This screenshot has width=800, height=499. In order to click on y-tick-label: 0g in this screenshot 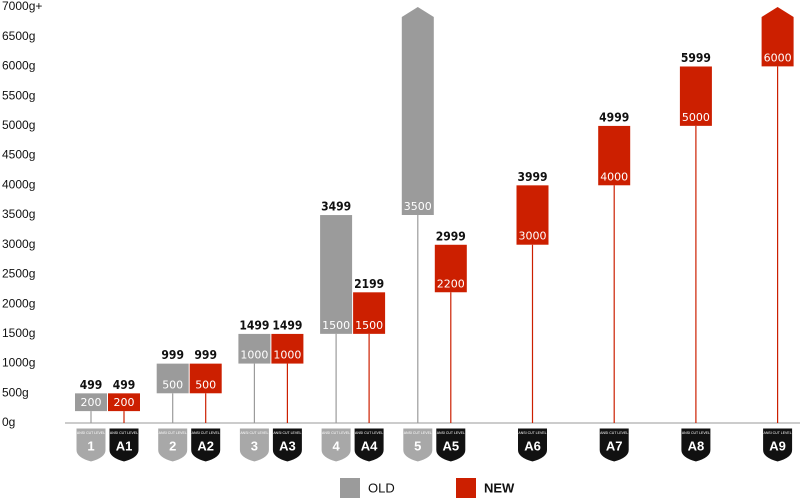, I will do `click(8, 422)`.